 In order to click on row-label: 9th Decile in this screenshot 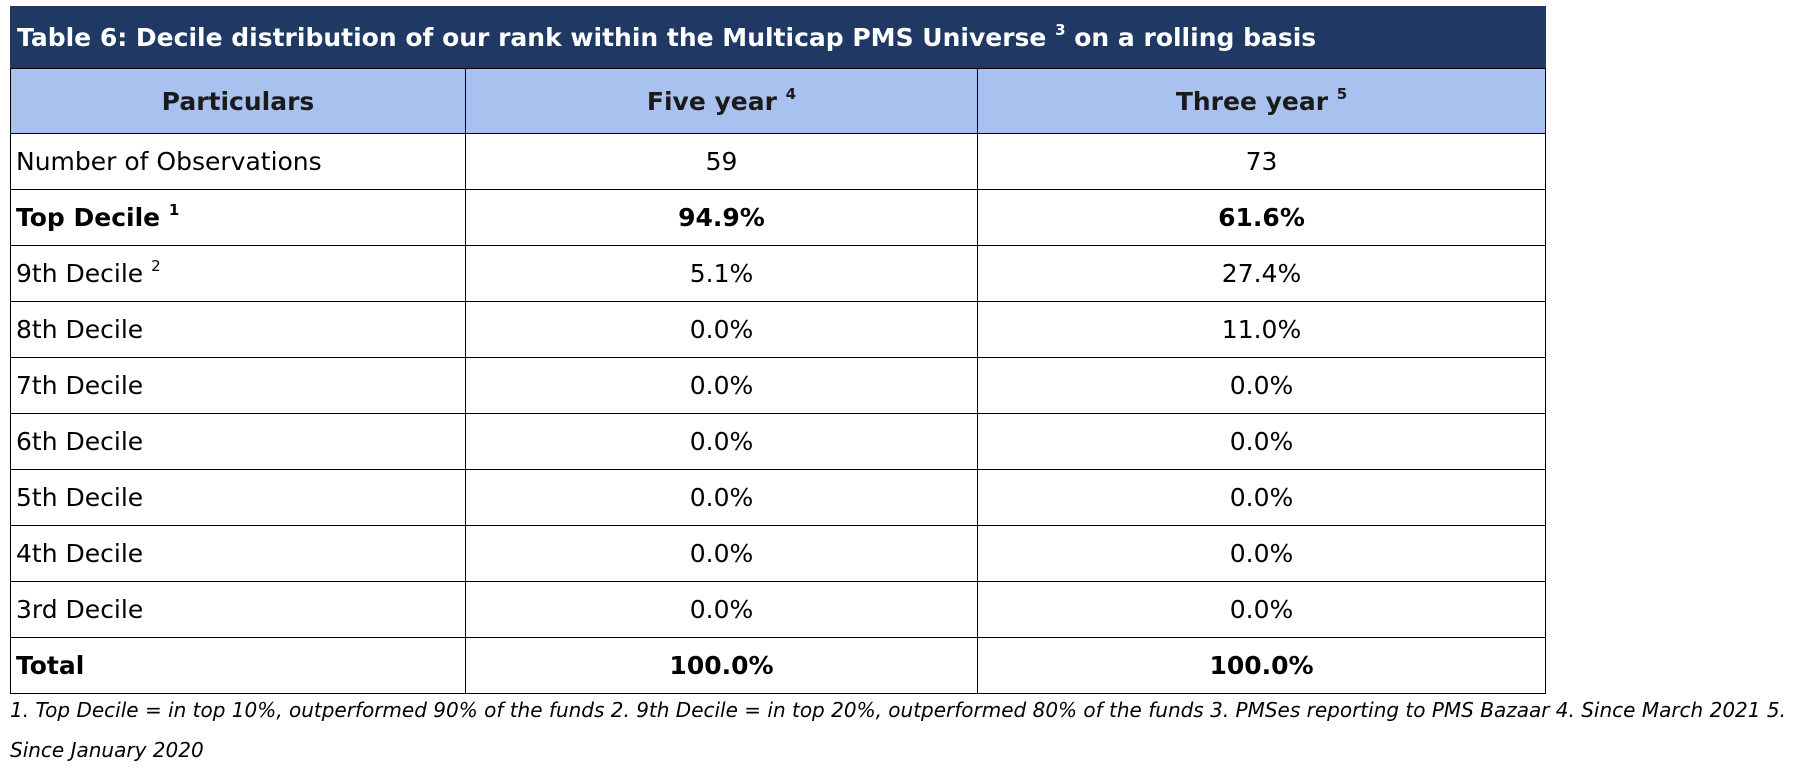, I will do `click(80, 273)`.